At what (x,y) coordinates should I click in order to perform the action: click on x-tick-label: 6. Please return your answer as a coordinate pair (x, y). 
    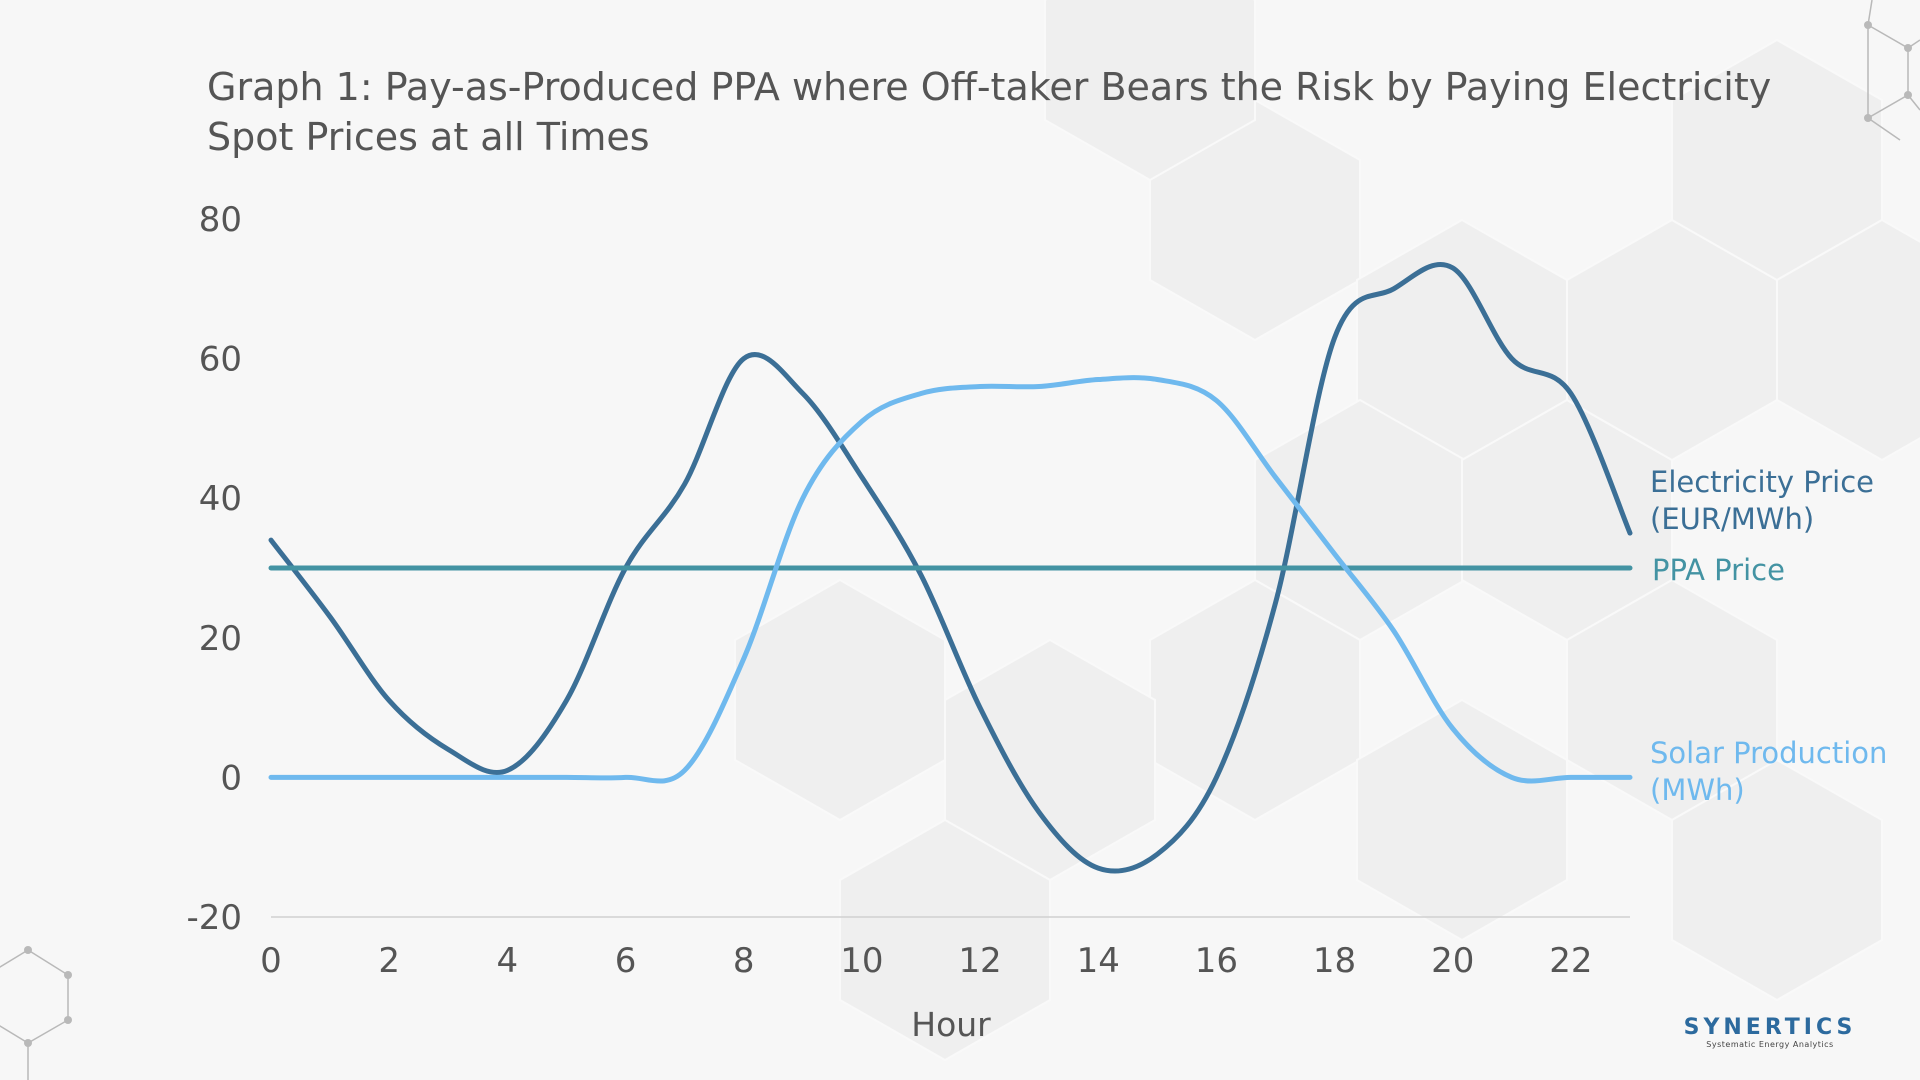
    Looking at the image, I should click on (626, 961).